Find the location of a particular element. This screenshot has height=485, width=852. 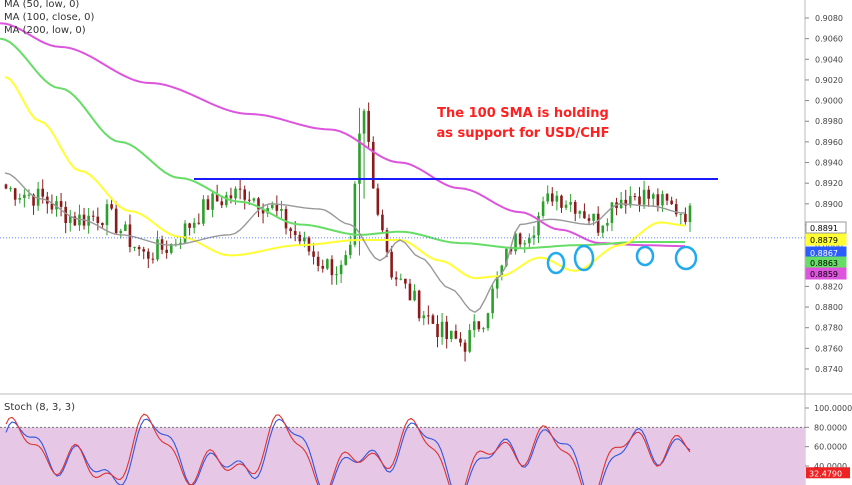

price-tick-label: 0.8920 is located at coordinates (829, 183).